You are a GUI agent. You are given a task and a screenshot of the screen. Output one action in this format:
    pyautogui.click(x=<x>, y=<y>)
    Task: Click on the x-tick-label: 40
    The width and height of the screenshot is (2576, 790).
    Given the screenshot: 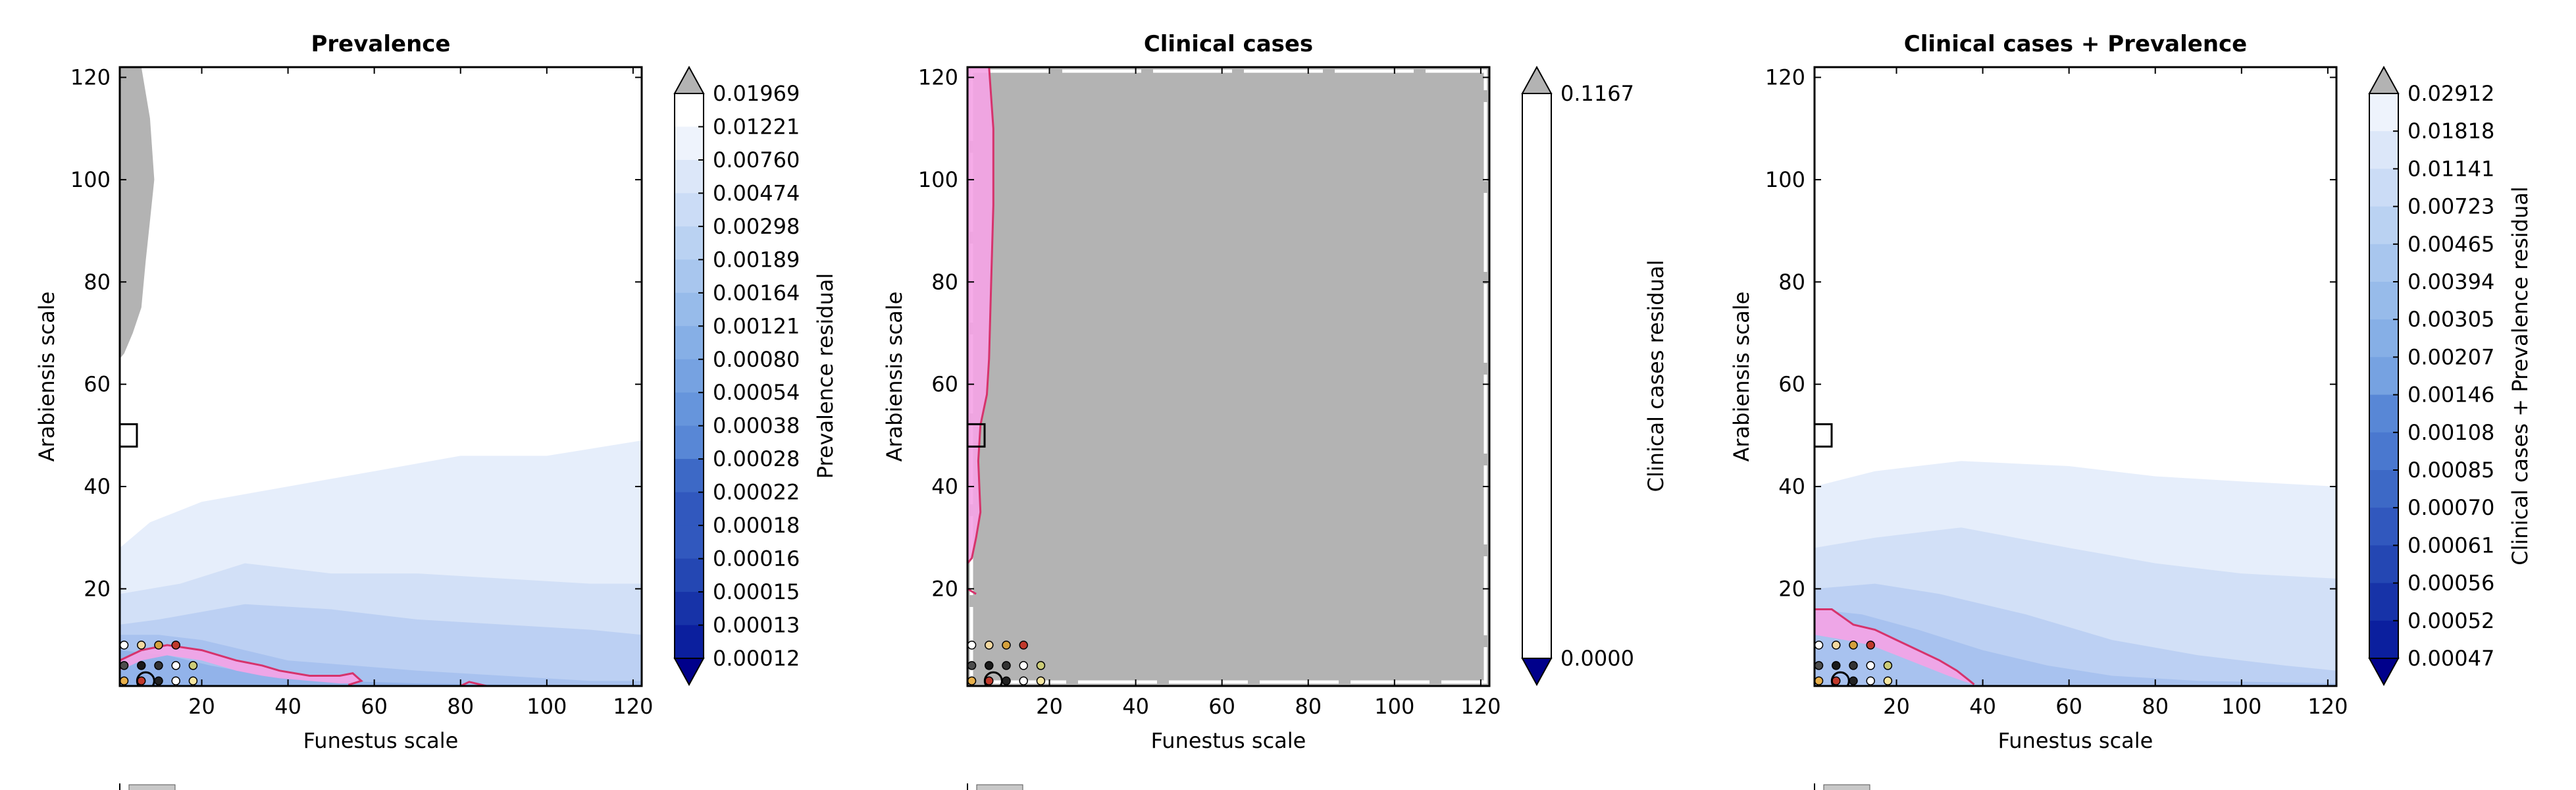 What is the action you would take?
    pyautogui.click(x=1982, y=707)
    